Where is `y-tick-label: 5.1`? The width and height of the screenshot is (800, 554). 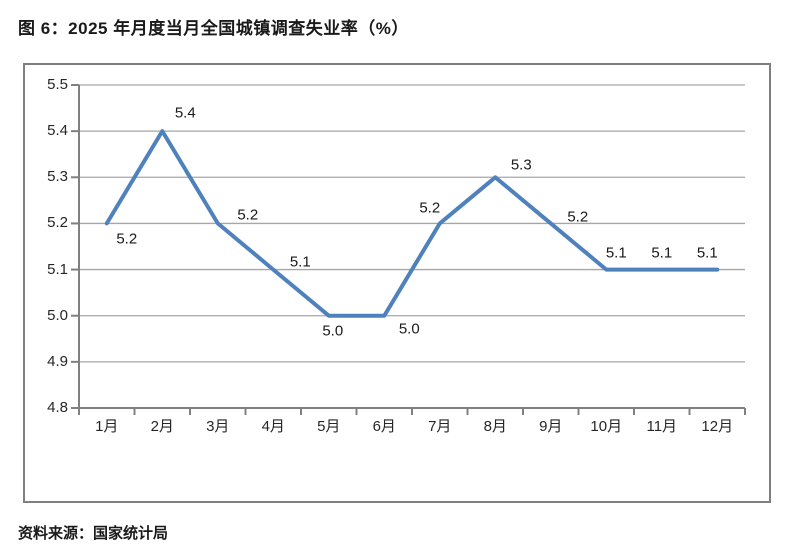
y-tick-label: 5.1 is located at coordinates (57, 269).